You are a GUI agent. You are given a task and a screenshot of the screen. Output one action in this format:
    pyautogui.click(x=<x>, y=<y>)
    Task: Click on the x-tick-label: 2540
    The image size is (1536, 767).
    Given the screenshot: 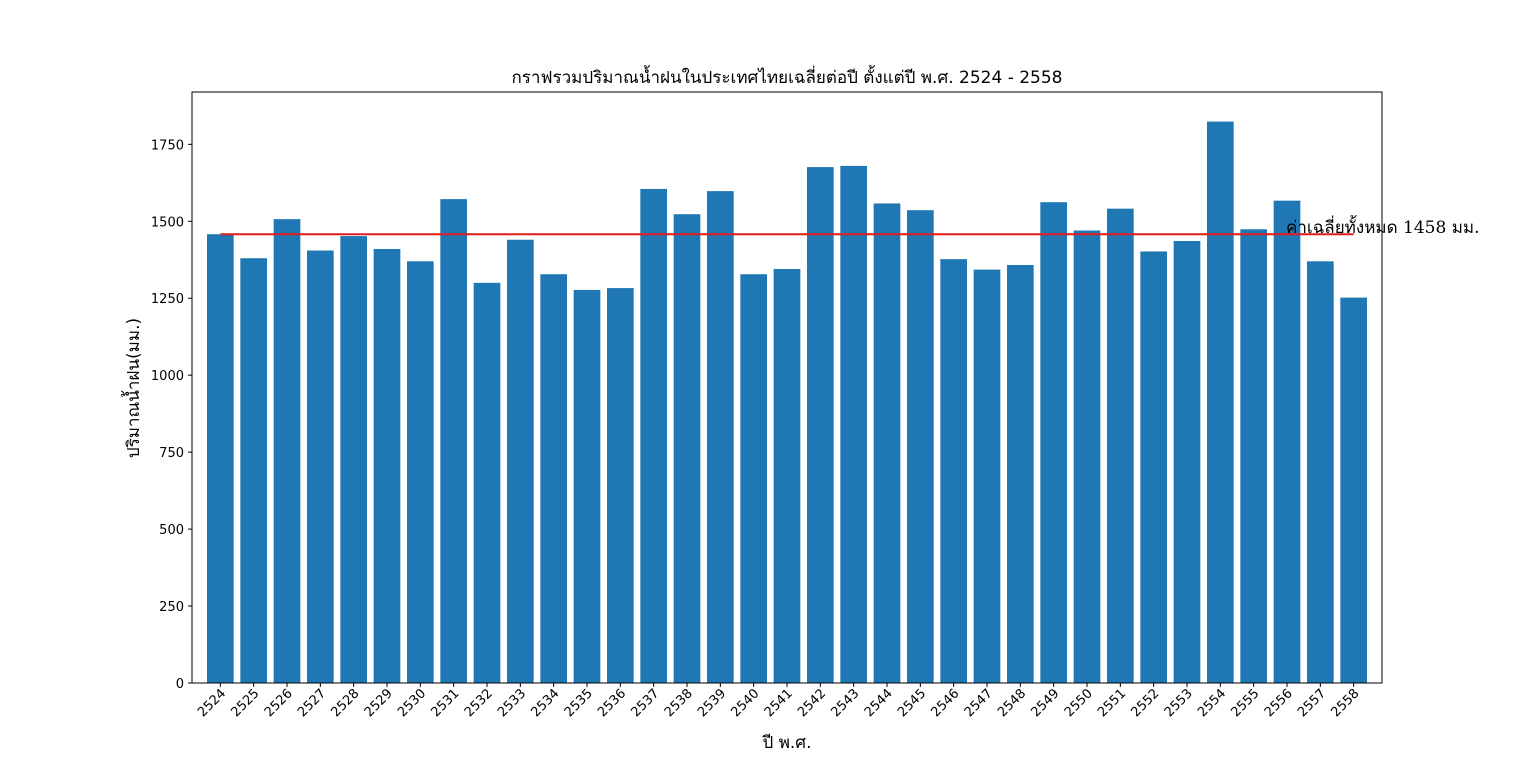 What is the action you would take?
    pyautogui.click(x=745, y=703)
    